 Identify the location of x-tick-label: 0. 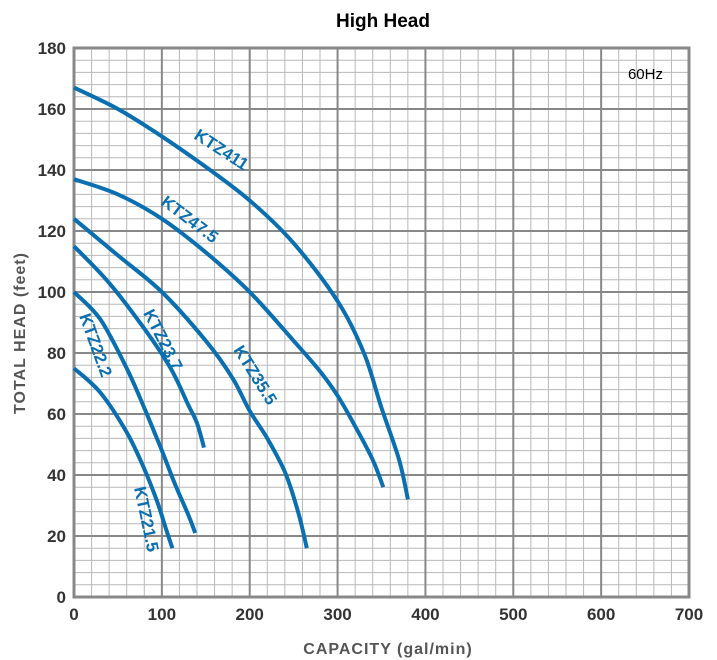
(73, 614).